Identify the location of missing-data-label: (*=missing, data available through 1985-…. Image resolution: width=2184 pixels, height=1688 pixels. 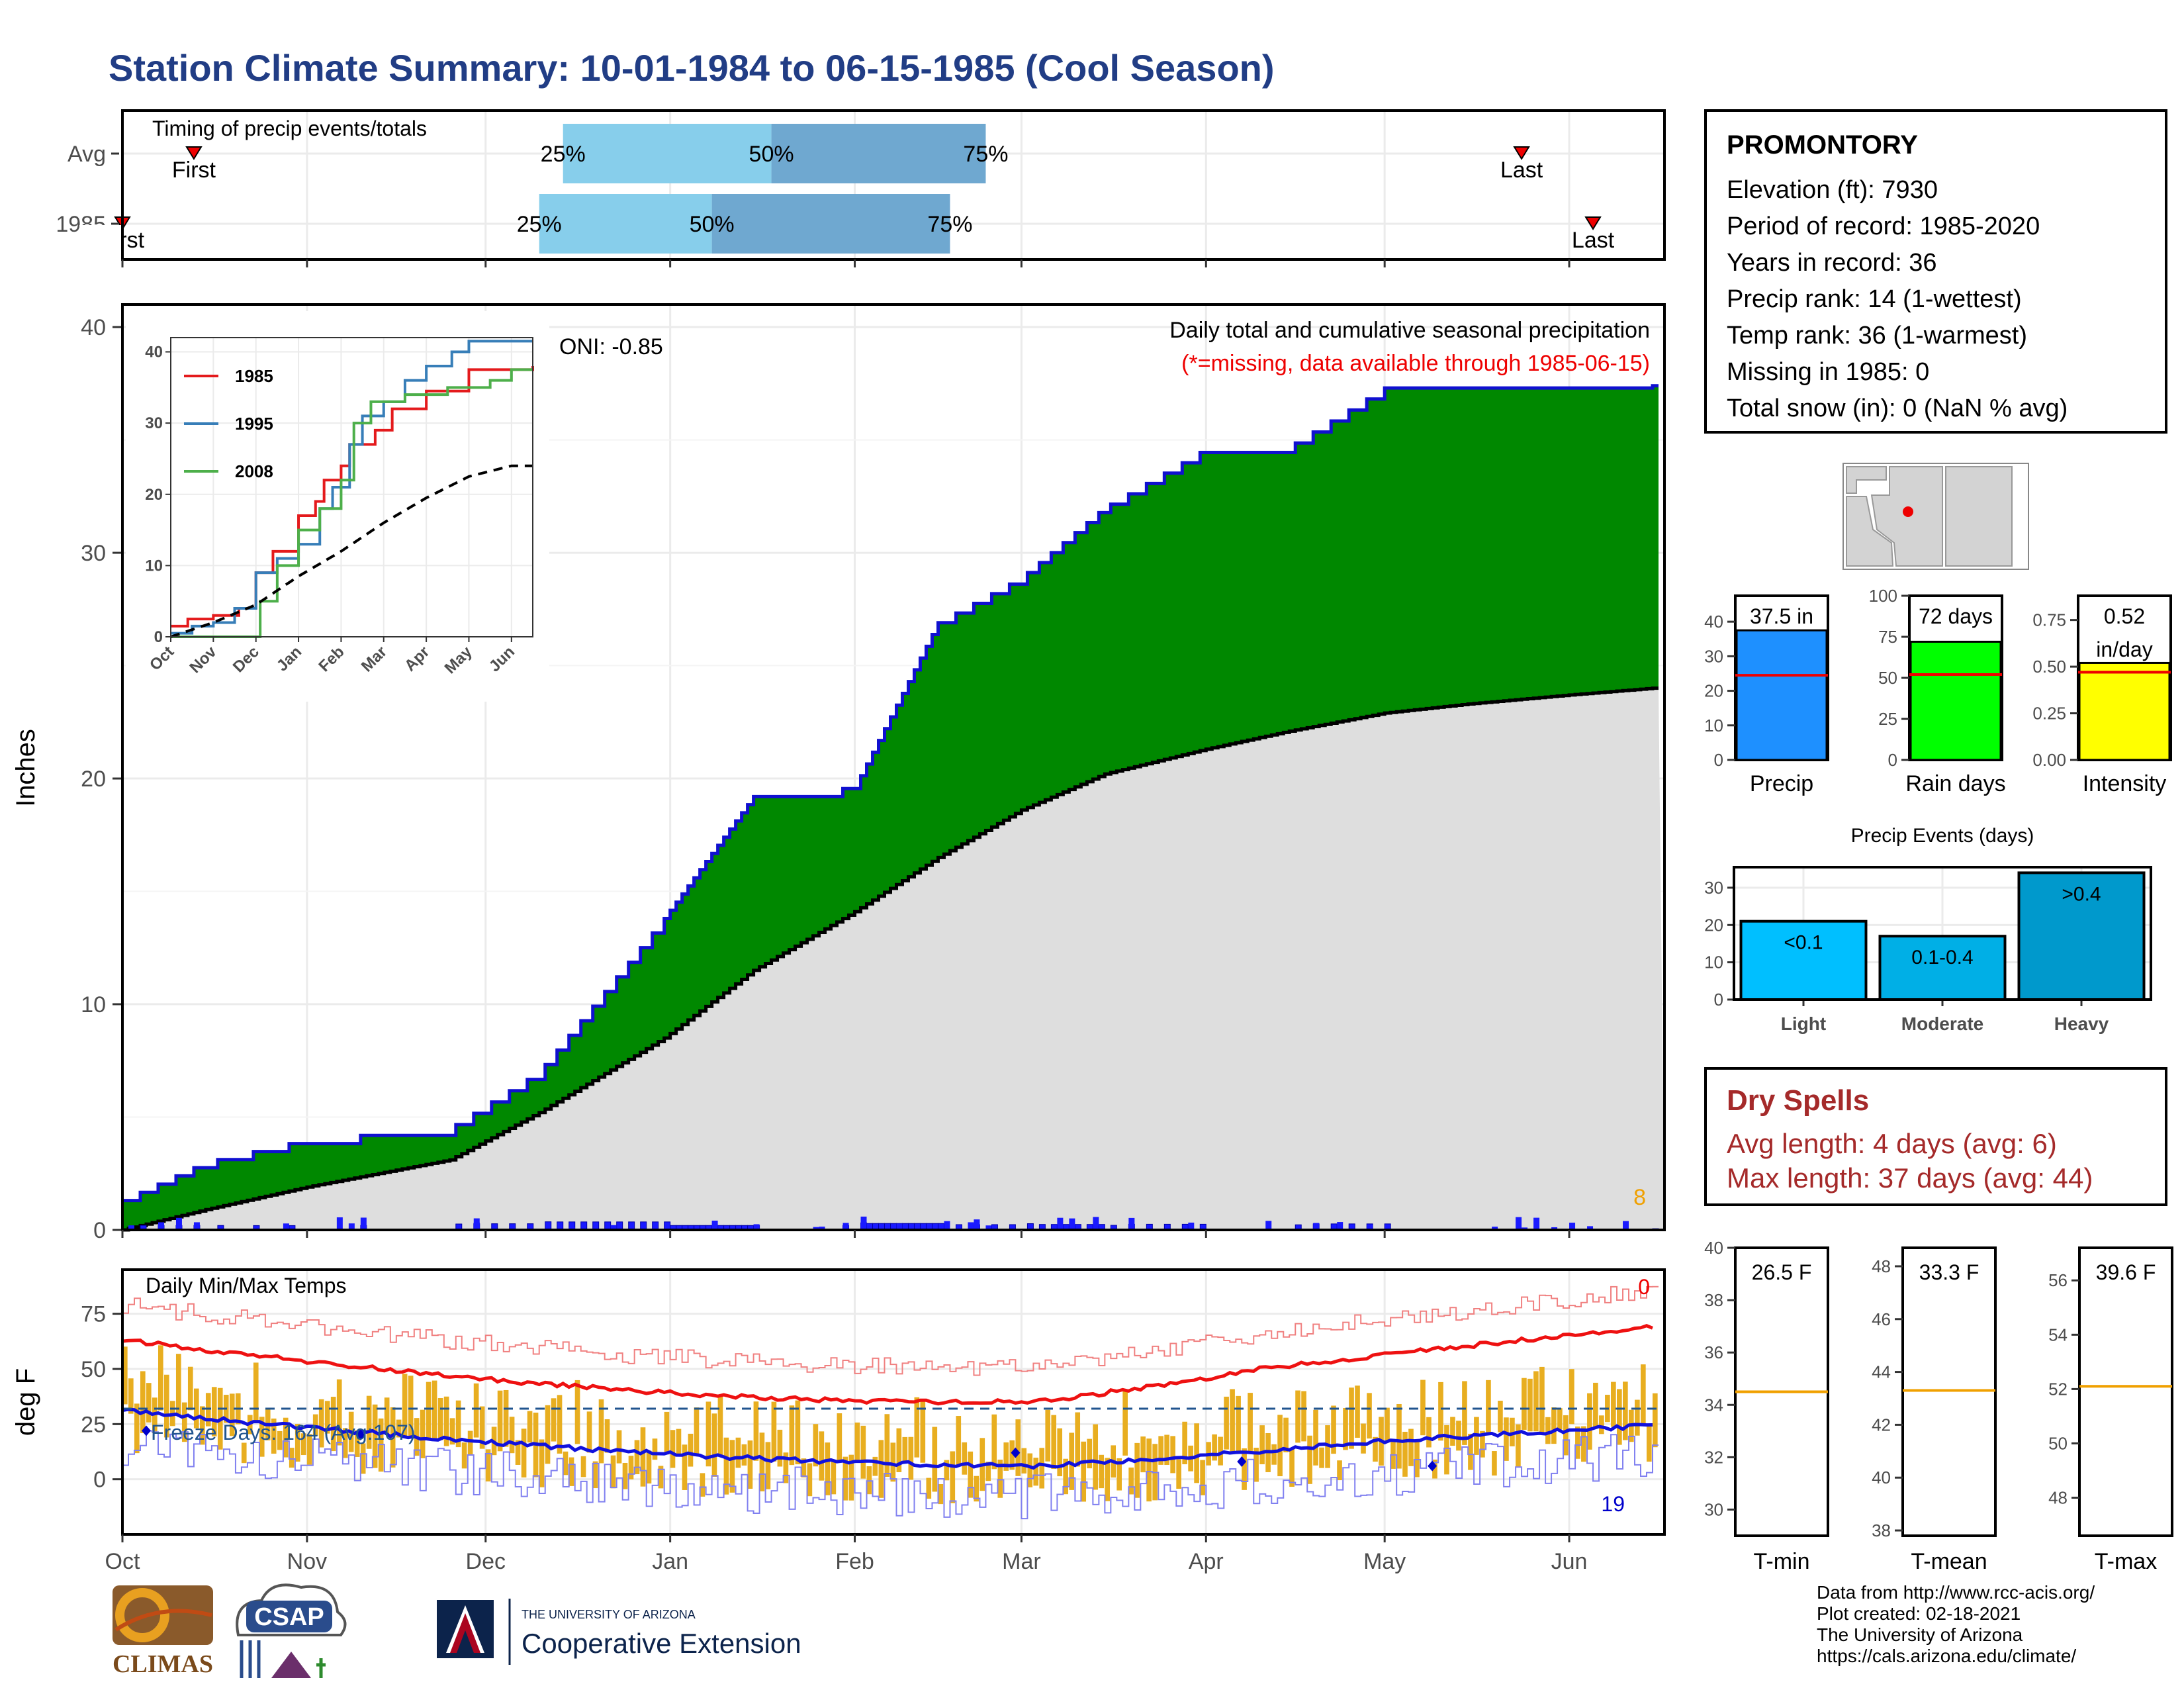
(1416, 363).